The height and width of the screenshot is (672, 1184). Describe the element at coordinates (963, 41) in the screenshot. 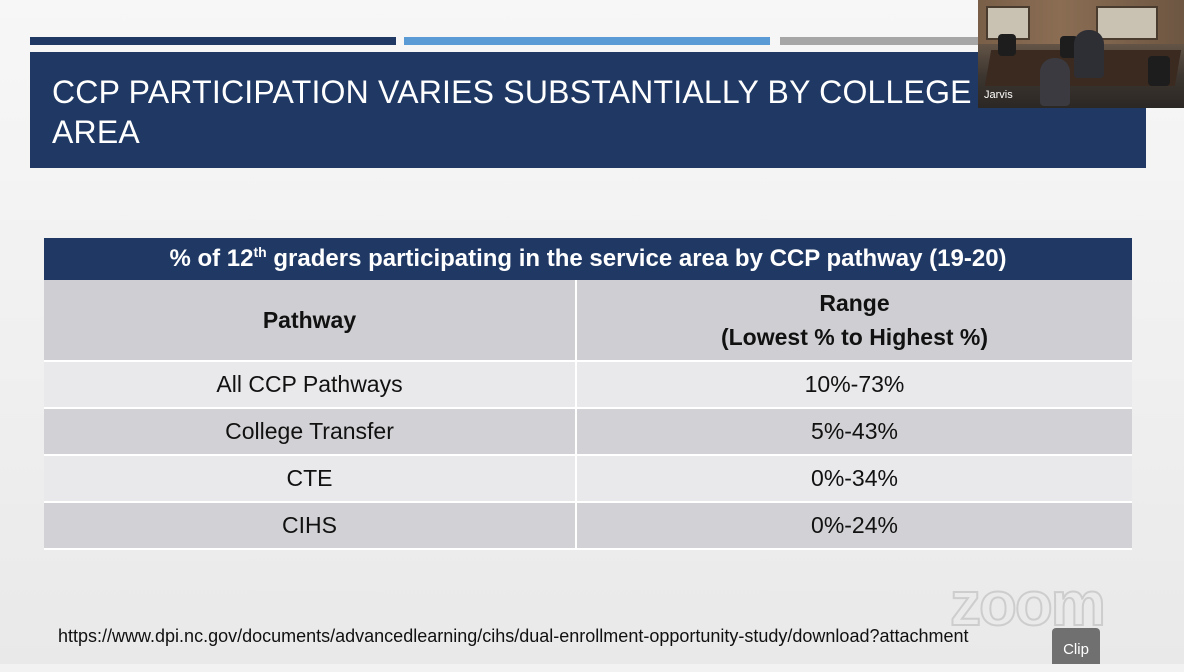

I see `accent-bar-gray` at that location.